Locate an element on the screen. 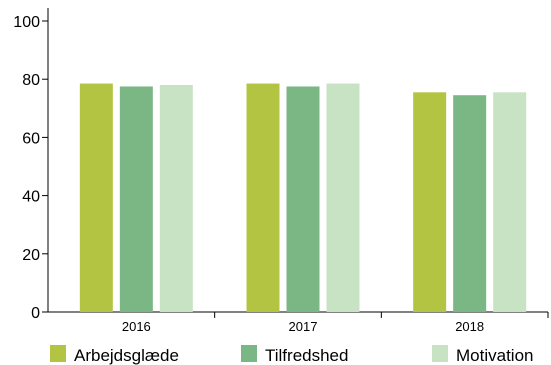 Image resolution: width=551 pixels, height=365 pixels. legend-label-tilfredshed: Tilfredshed is located at coordinates (306, 355).